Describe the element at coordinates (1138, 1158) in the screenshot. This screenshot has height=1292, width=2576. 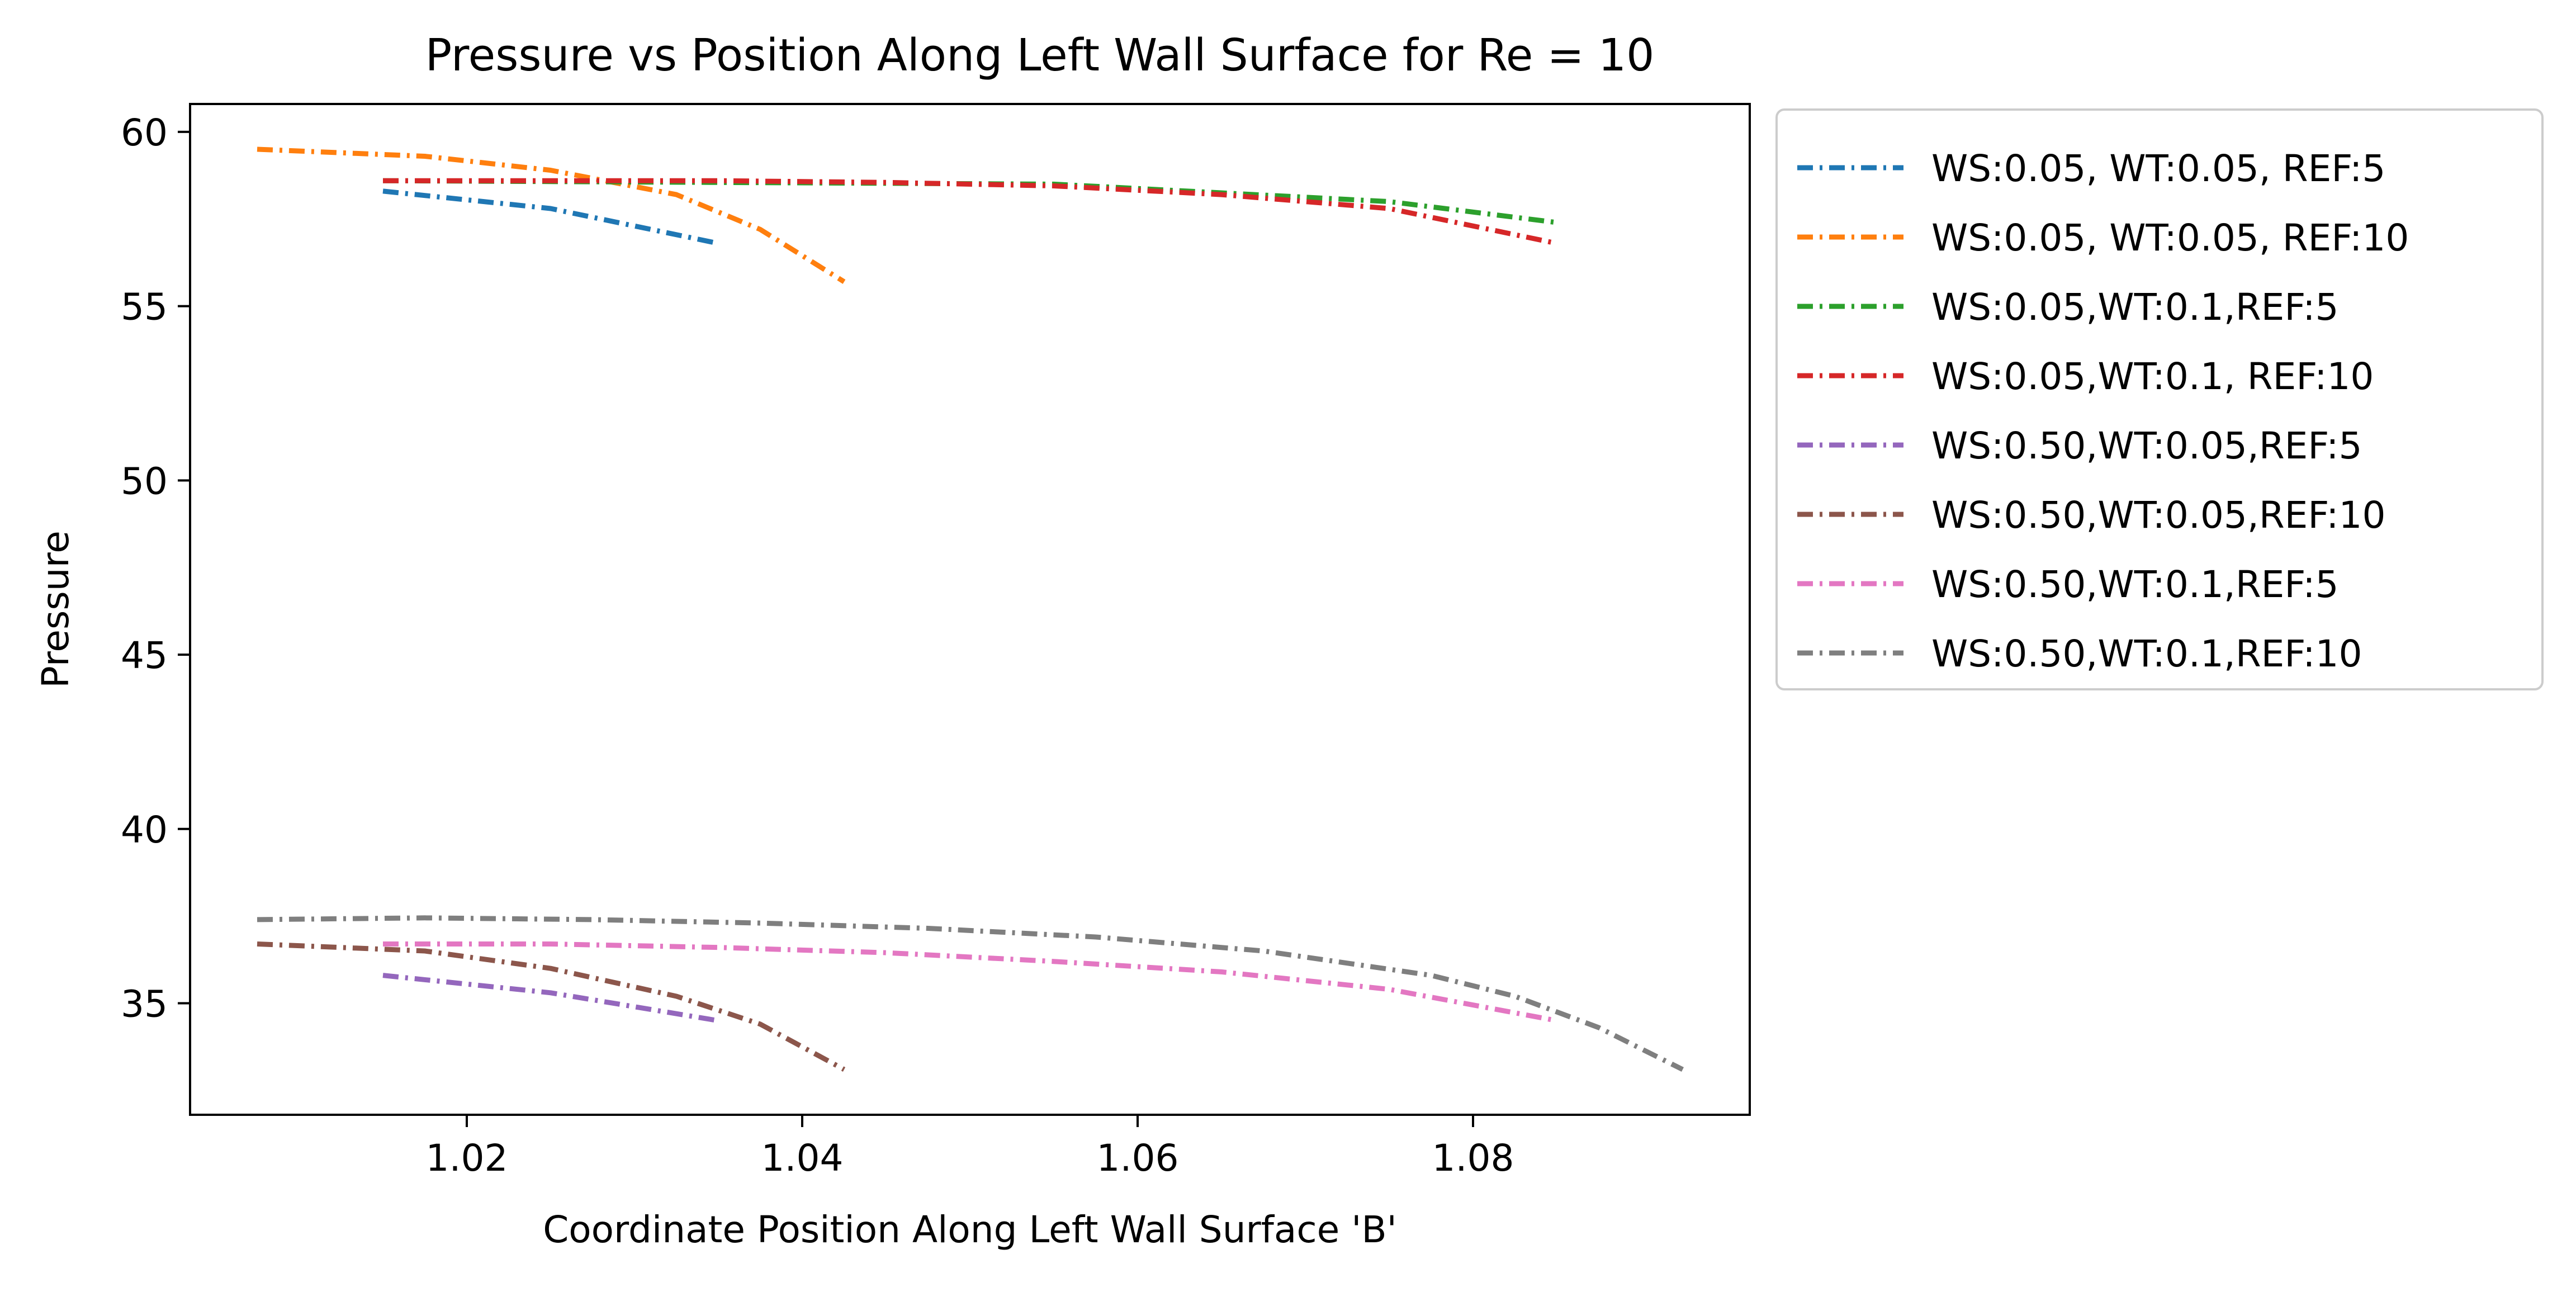
I see `x-tick-label: 1.06` at that location.